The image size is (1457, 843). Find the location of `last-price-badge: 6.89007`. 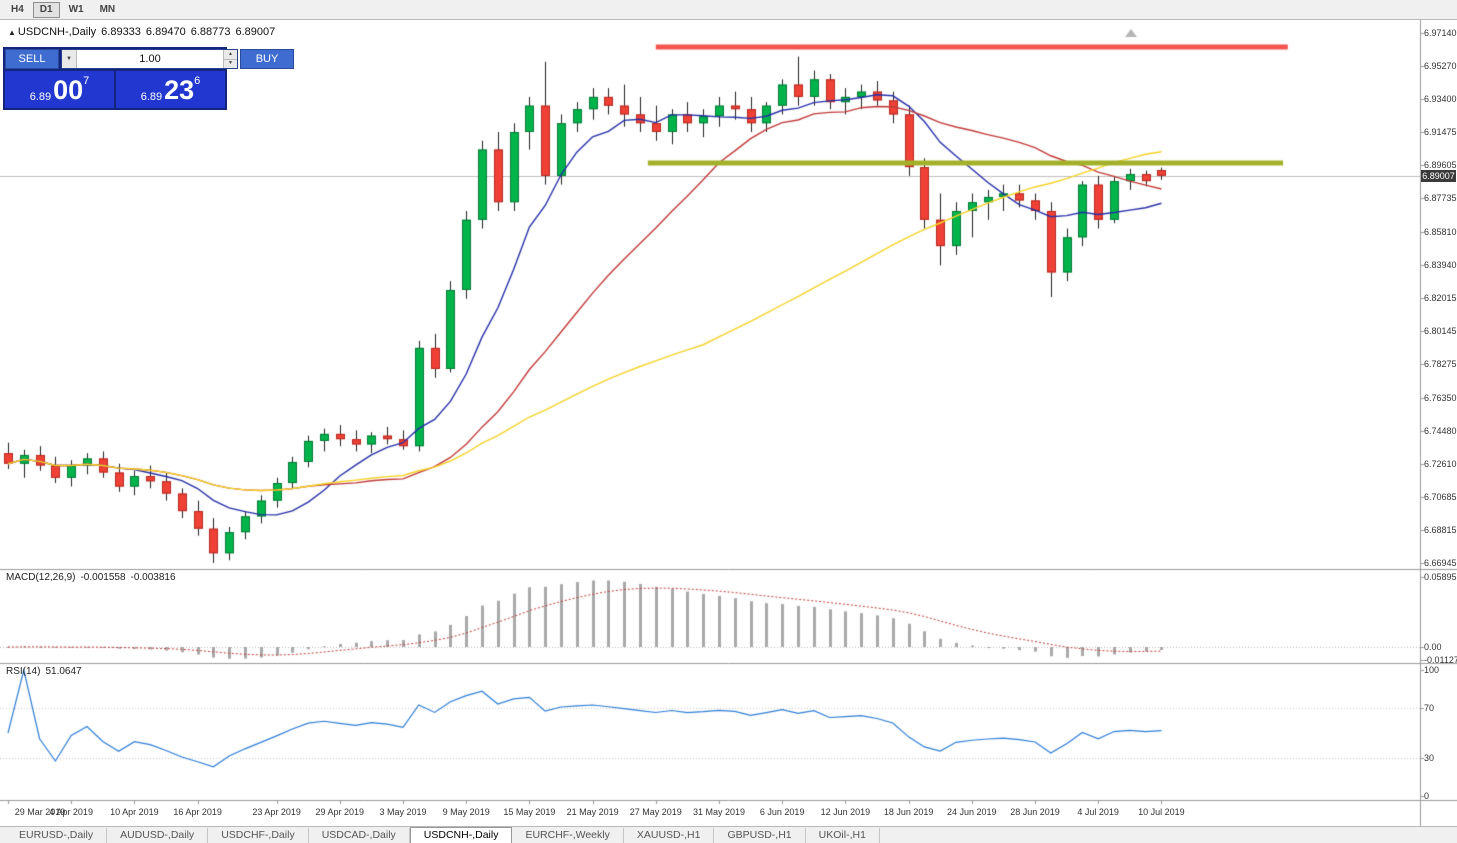

last-price-badge: 6.89007 is located at coordinates (1438, 175).